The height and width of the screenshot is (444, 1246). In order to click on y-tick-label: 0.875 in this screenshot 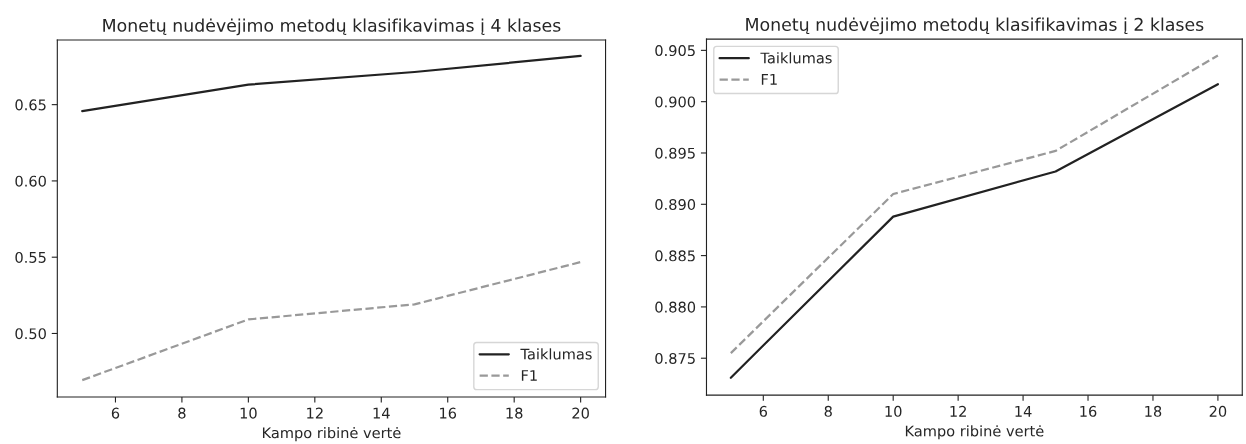, I will do `click(675, 358)`.